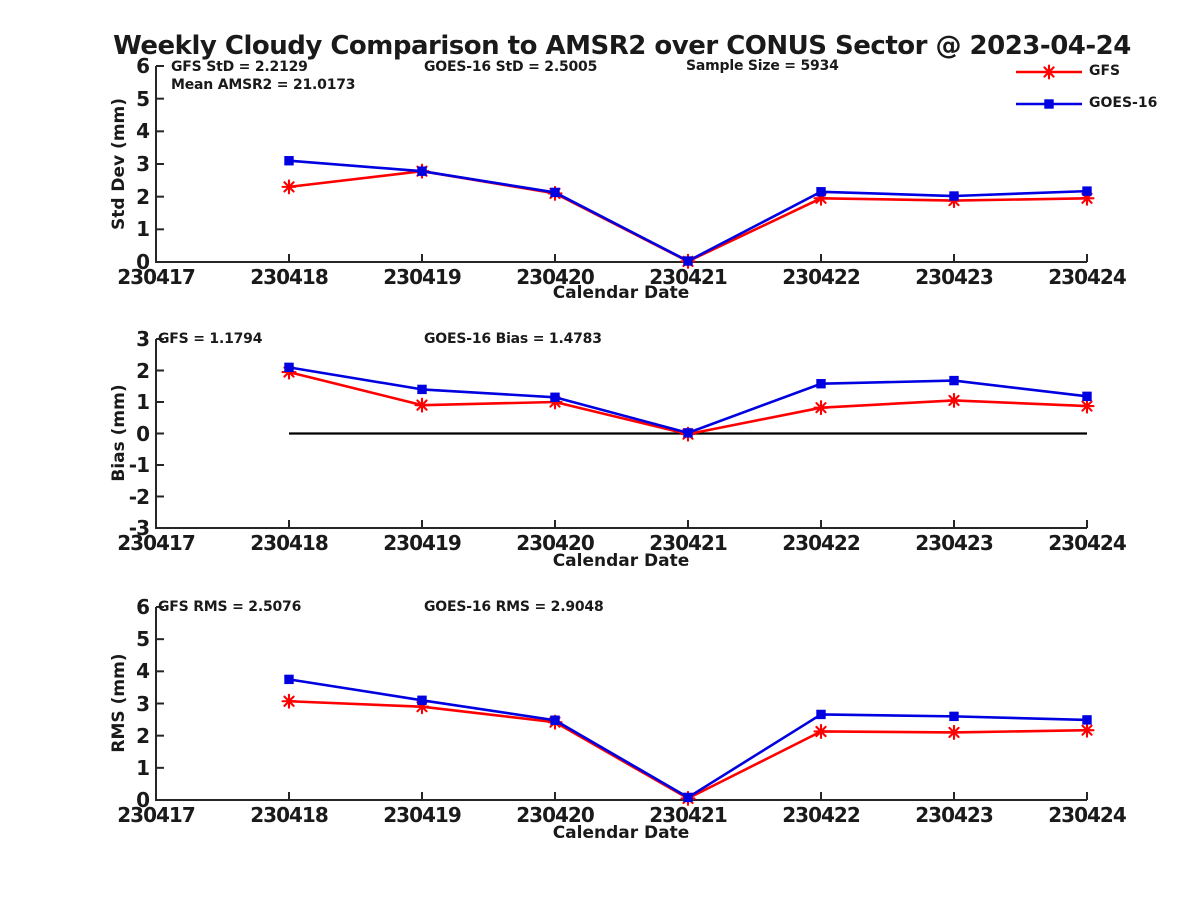  I want to click on rms-gfs-annotation: GFS RMS = 2.5076, so click(230, 607).